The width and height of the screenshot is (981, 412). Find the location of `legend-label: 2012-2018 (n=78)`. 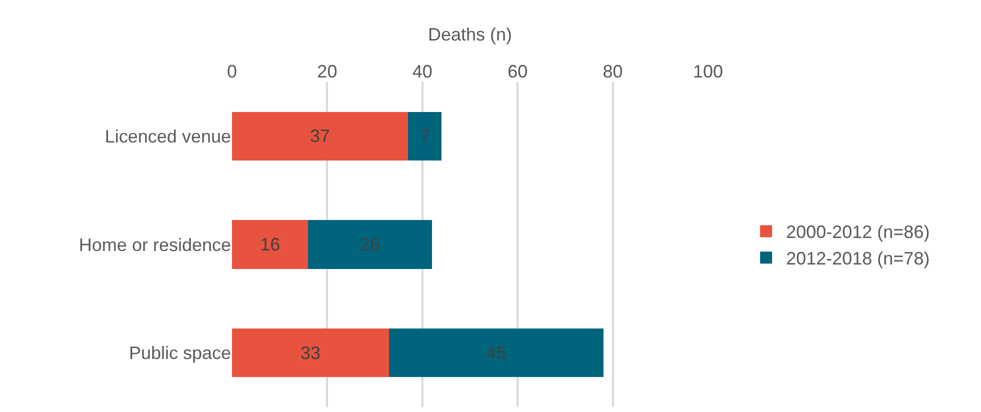

legend-label: 2012-2018 (n=78) is located at coordinates (858, 258).